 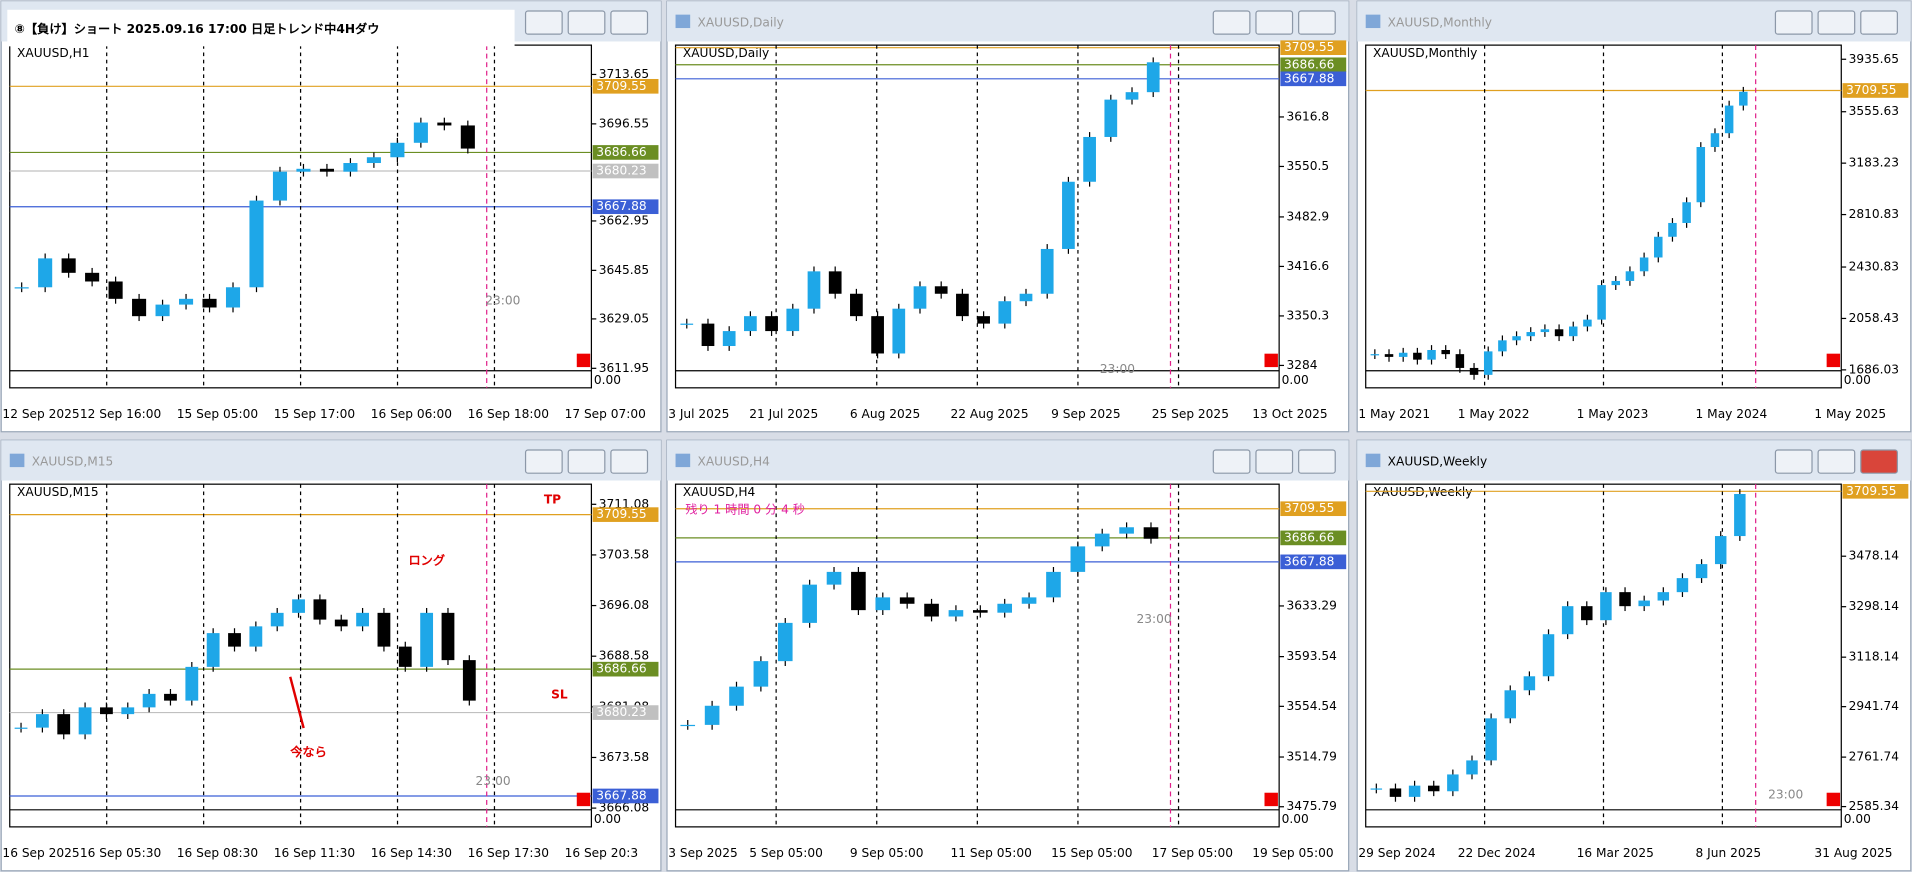 What do you see at coordinates (887, 853) in the screenshot?
I see `x-tick-label: 9 Sep 05:00` at bounding box center [887, 853].